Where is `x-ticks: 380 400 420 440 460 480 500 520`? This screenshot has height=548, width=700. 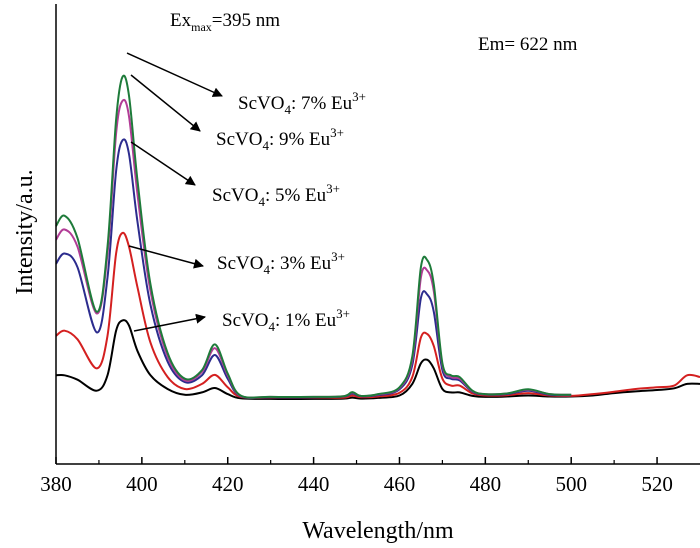
x-ticks: 380 400 420 440 460 480 500 520 is located at coordinates (356, 476).